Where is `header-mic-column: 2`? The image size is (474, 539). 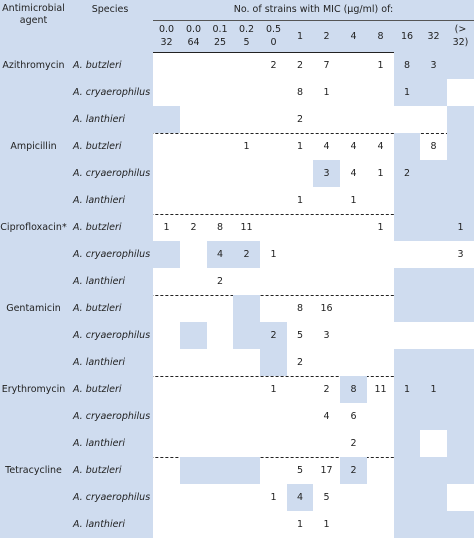 header-mic-column: 2 is located at coordinates (326, 36).